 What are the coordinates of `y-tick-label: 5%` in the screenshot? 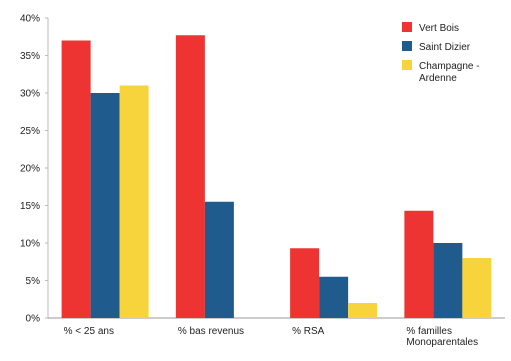 It's located at (33, 281).